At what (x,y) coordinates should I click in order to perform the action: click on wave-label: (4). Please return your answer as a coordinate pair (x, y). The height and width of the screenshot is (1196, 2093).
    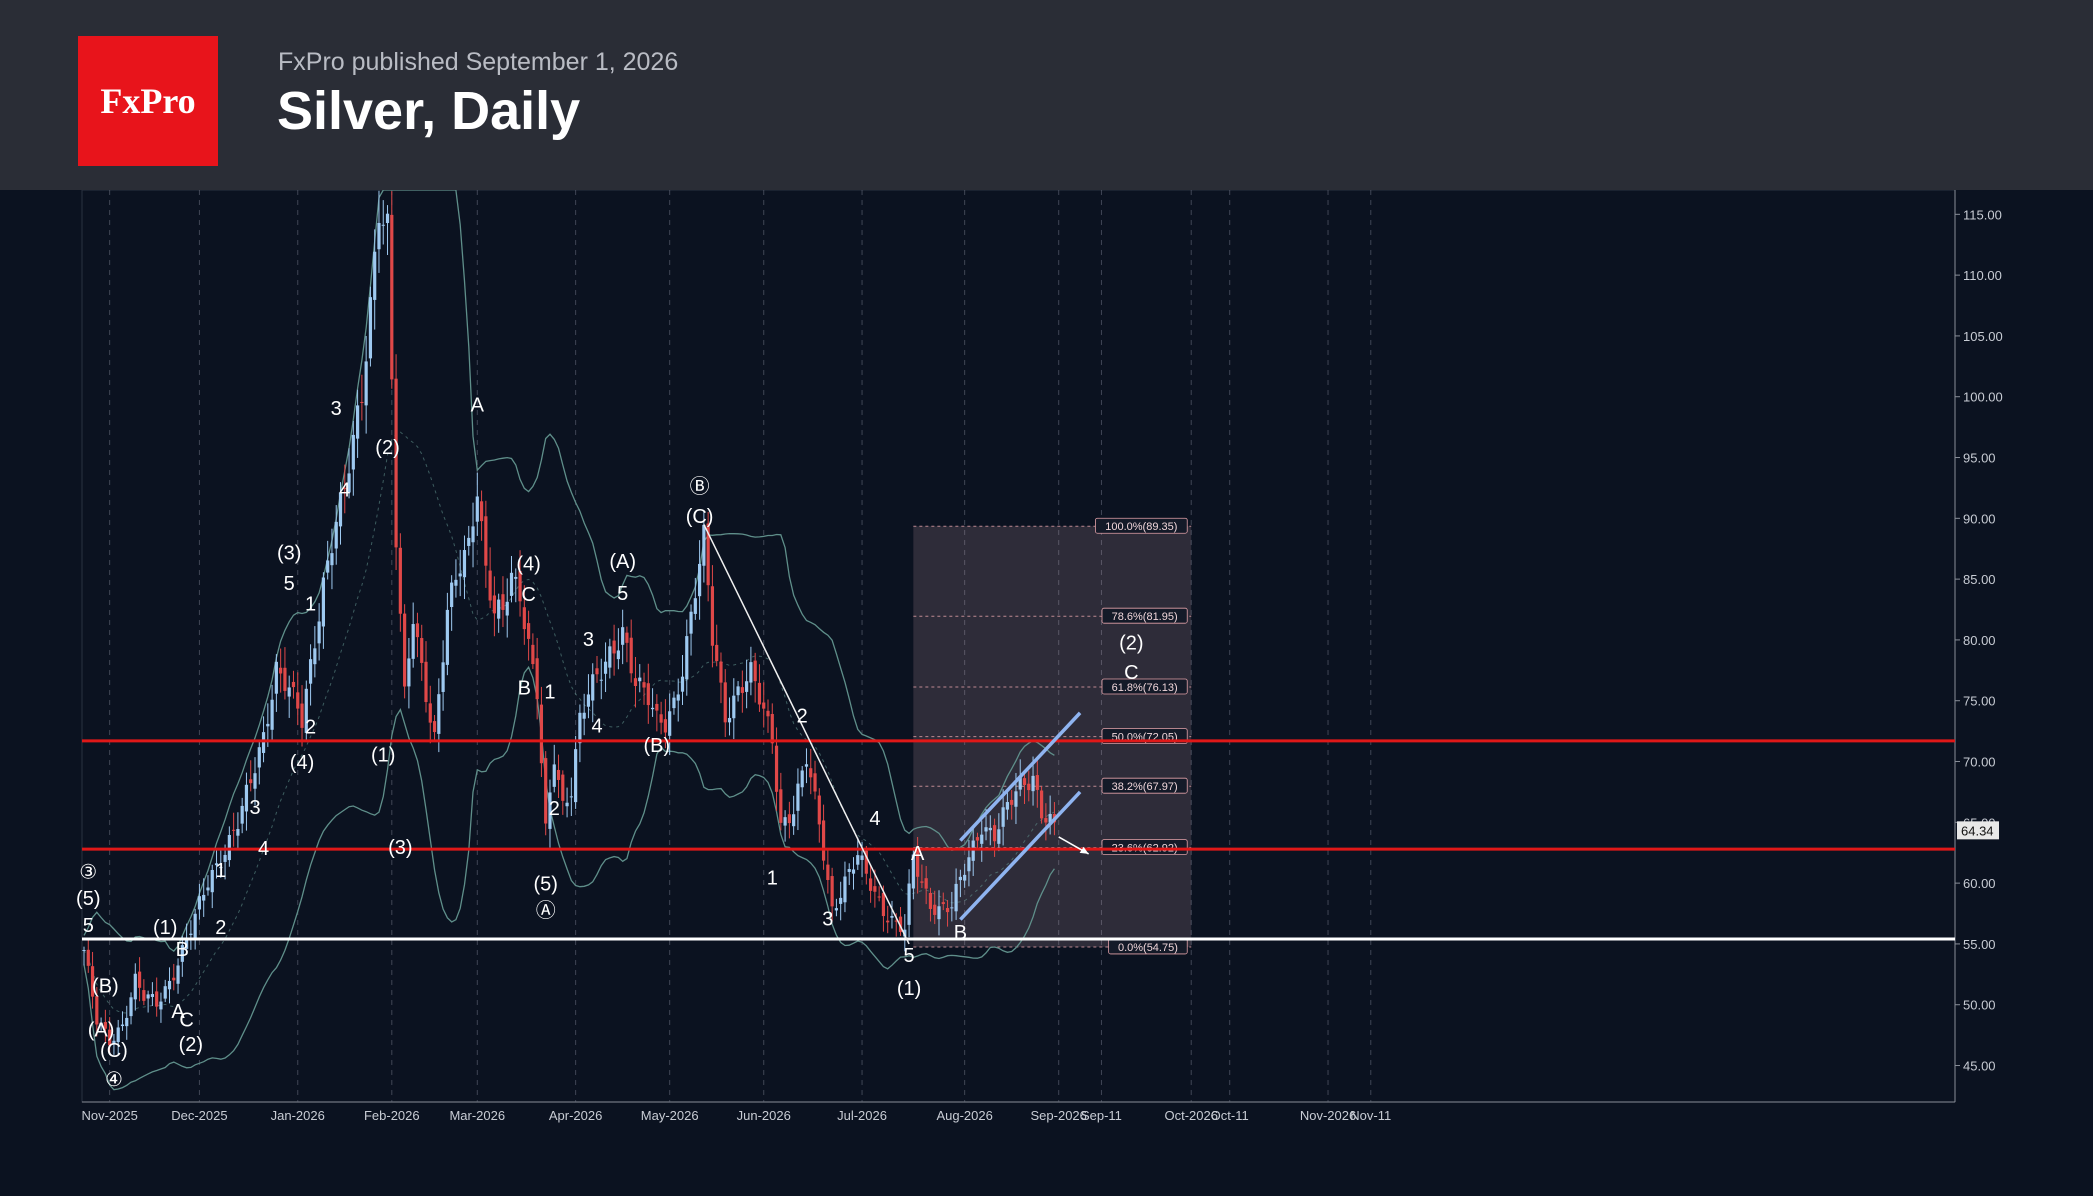
    Looking at the image, I should click on (302, 763).